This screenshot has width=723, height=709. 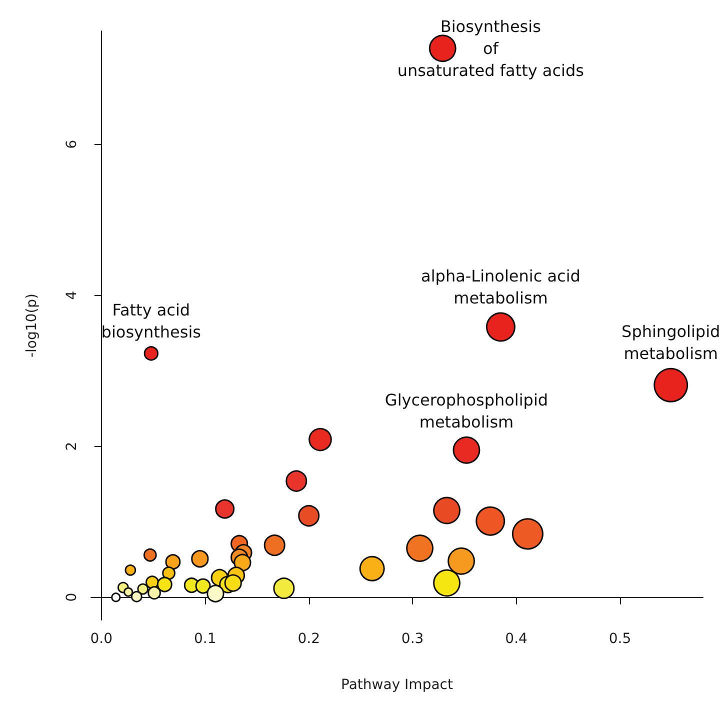 I want to click on x-tick-label: 0.0, so click(x=101, y=639).